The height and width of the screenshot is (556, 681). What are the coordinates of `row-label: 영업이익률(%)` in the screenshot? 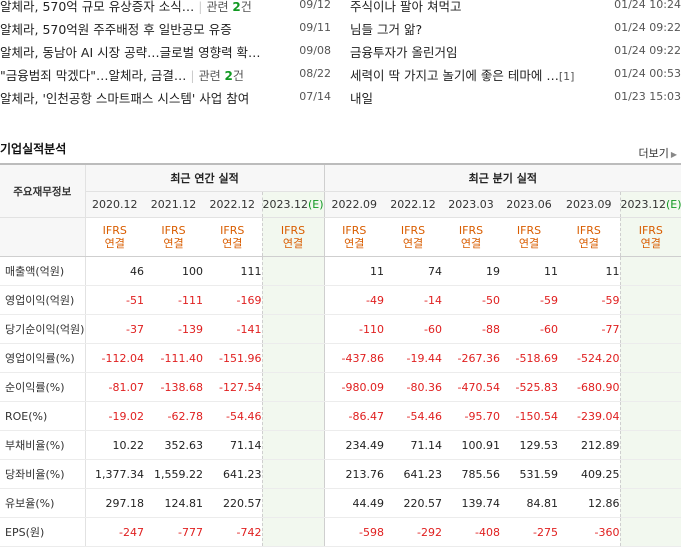 It's located at (43, 358).